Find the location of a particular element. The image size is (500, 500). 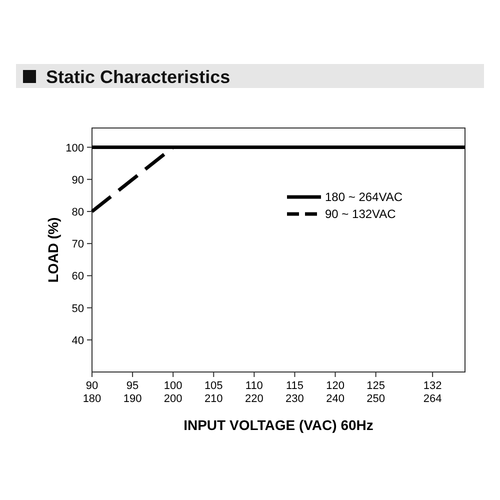

x2-tick-label: 200 is located at coordinates (173, 399).